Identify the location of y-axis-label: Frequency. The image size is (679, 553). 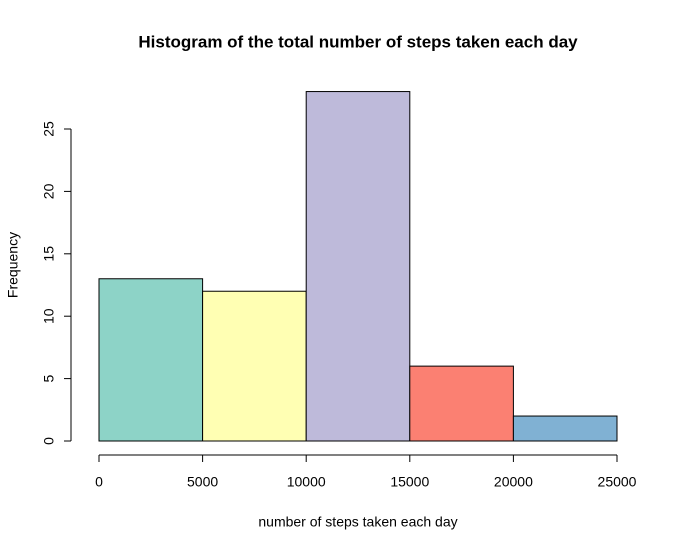
(13, 265).